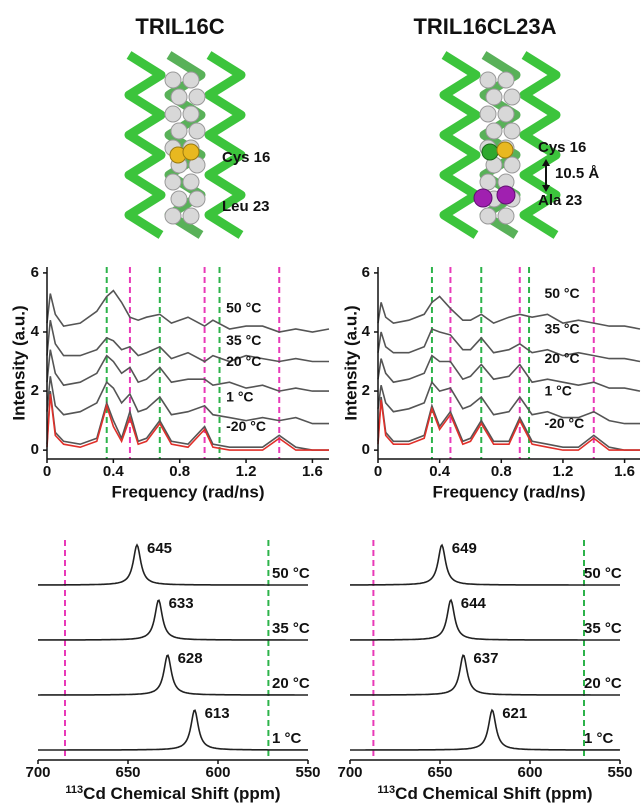 This screenshot has height=806, width=642. I want to click on peak-label: 613, so click(217, 713).